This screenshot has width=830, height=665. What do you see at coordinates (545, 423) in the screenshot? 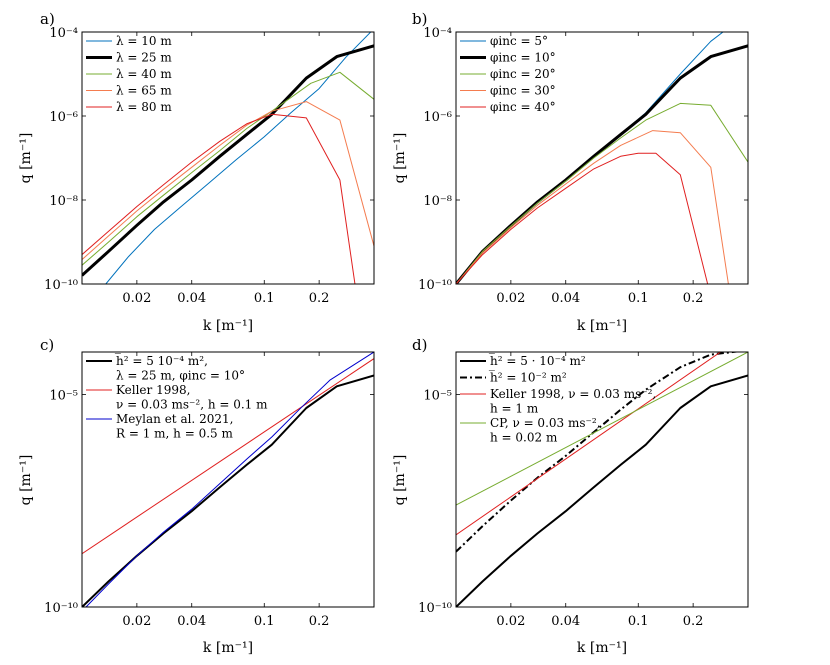
I see `panel-d-legend-label-4: CP, ν = 0.03 ms⁻²,` at bounding box center [545, 423].